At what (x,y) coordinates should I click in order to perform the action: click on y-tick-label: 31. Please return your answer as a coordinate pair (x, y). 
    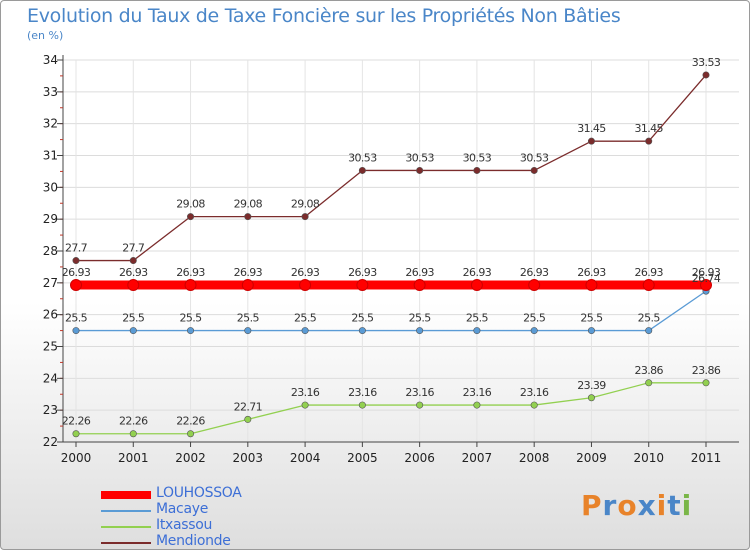
    Looking at the image, I should click on (50, 156).